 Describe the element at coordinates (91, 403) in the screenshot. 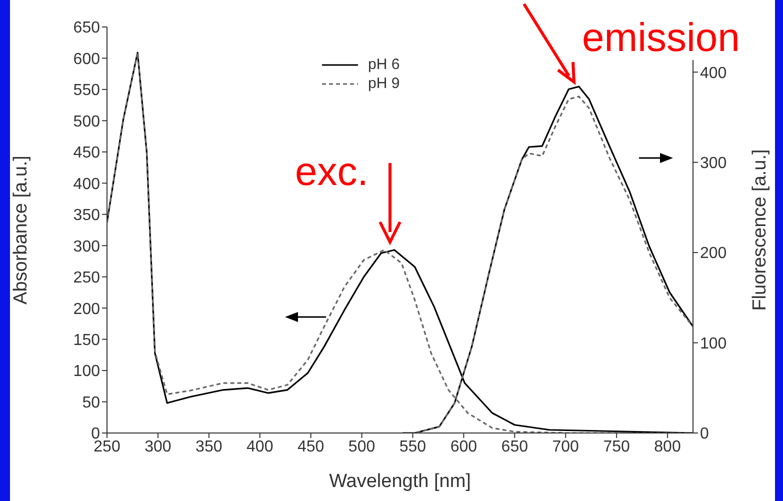

I see `y-tick-label: 50` at that location.